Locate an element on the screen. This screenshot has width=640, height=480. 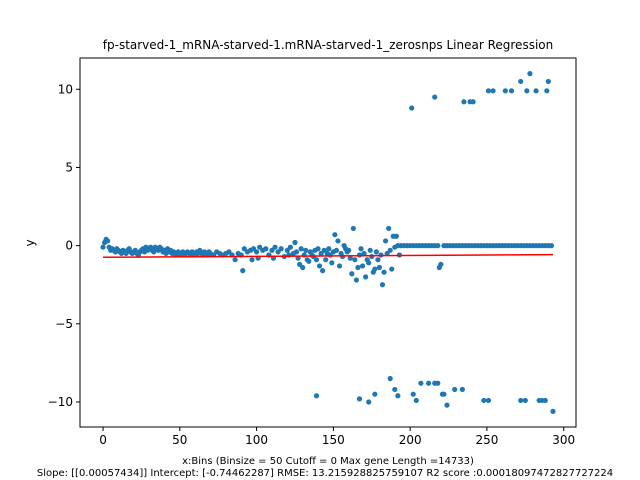
y-tick-label: 5 is located at coordinates (69, 167).